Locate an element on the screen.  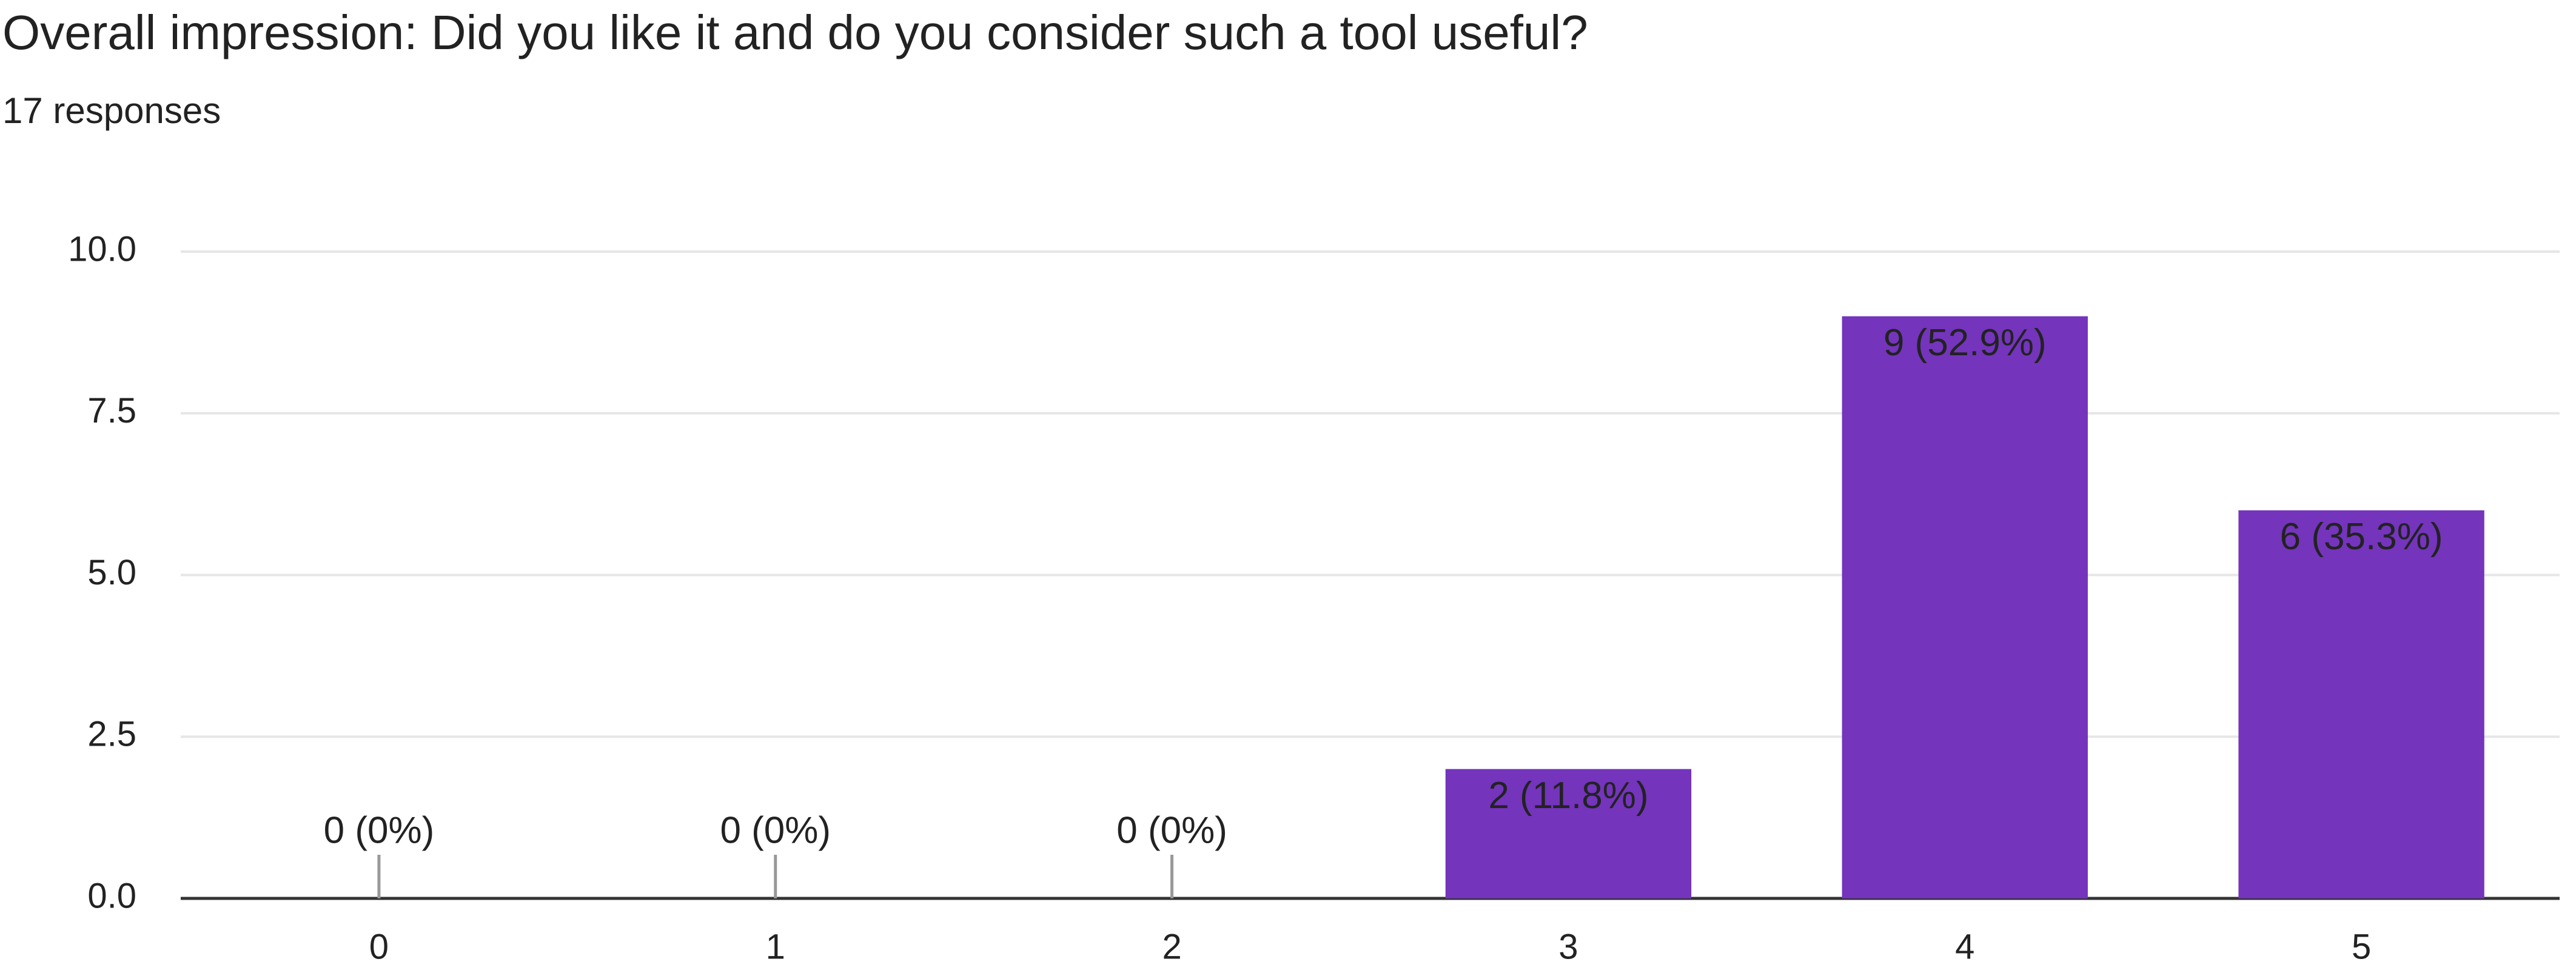
x-tick-label: 5 is located at coordinates (2361, 946).